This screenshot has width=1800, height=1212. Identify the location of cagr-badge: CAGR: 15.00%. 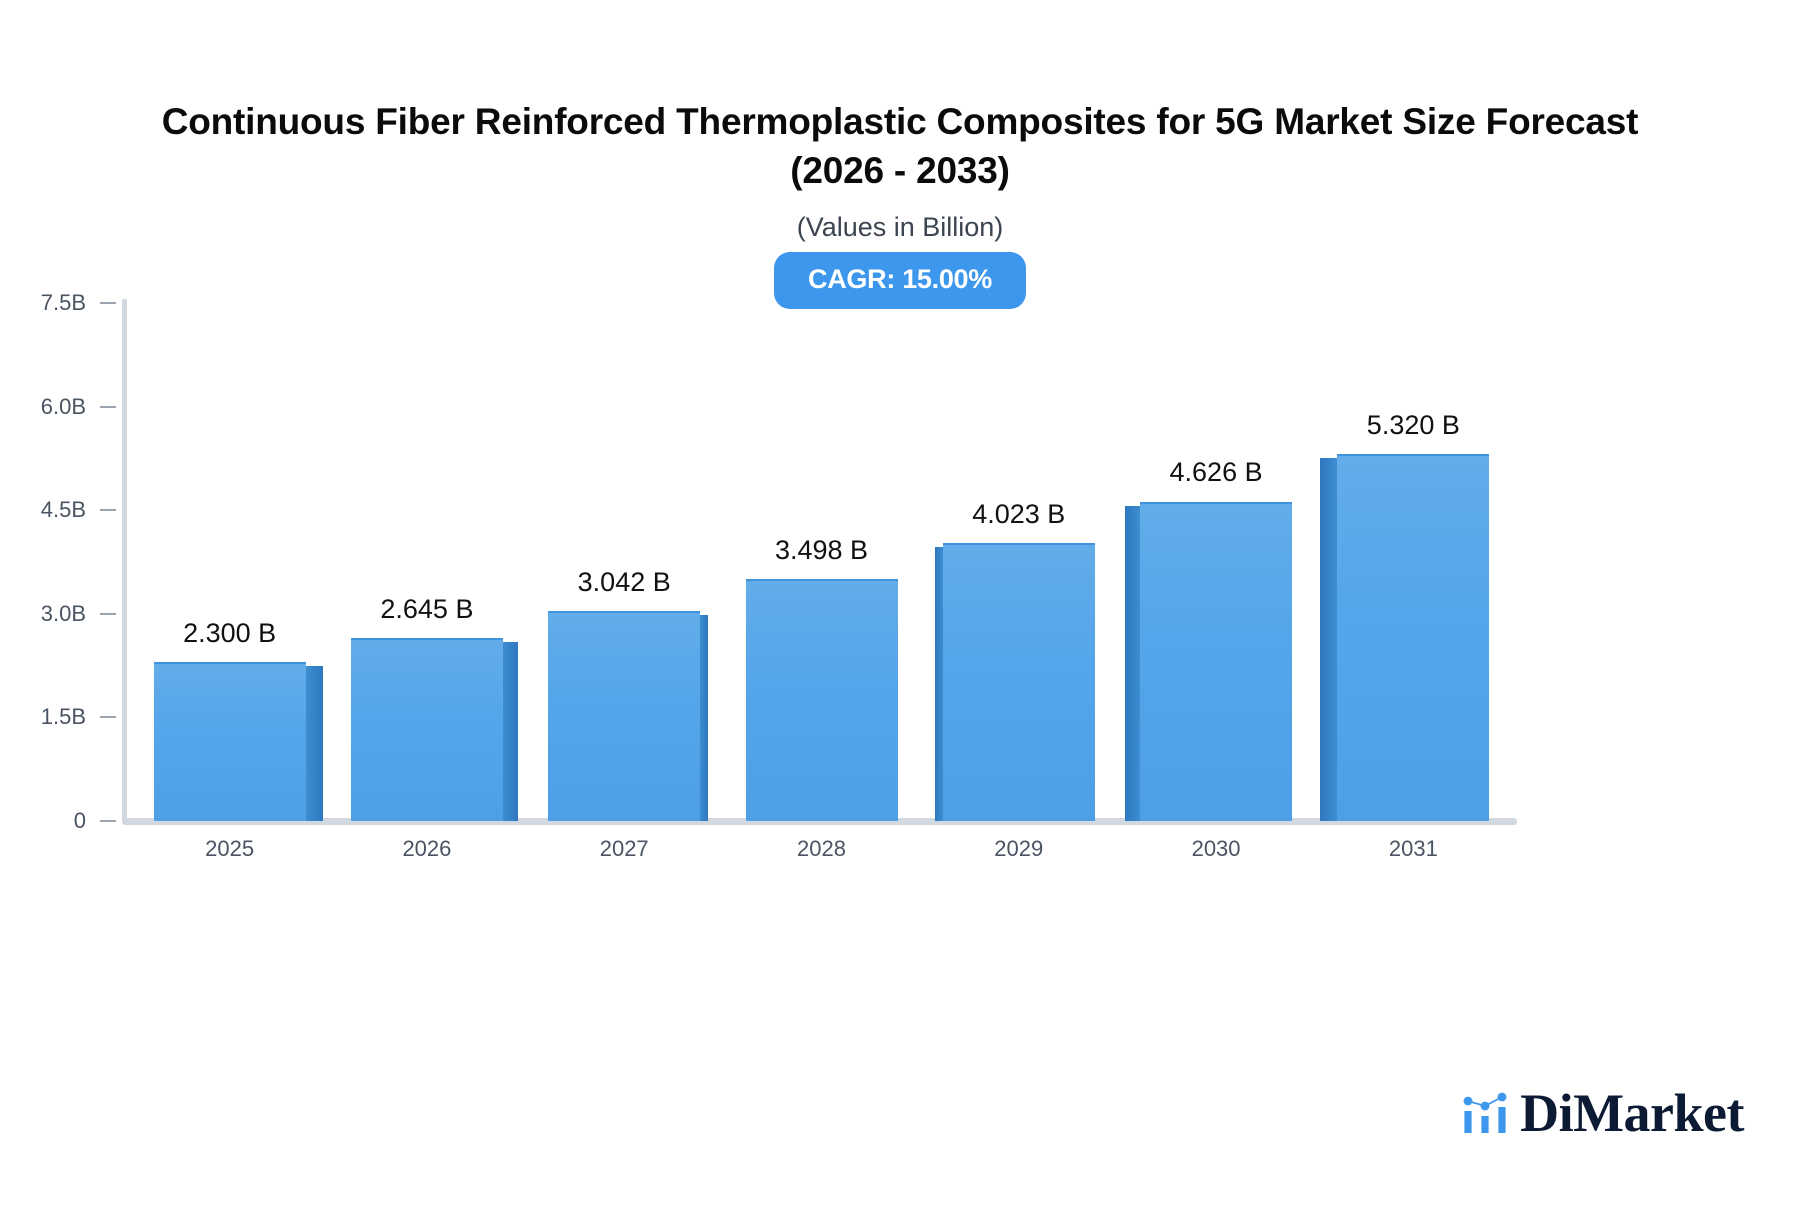
(900, 280).